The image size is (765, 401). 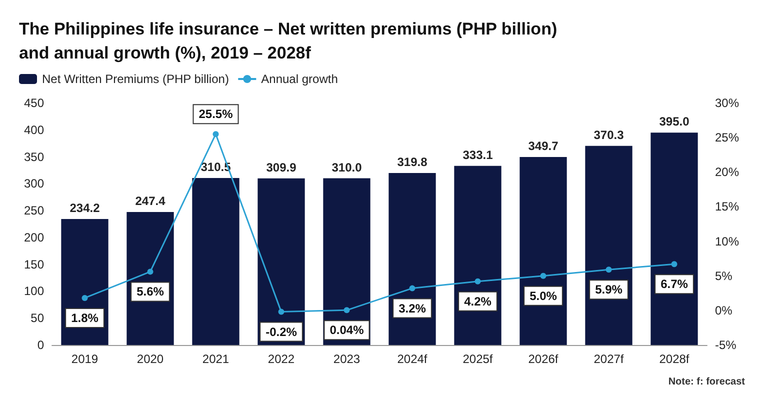 What do you see at coordinates (34, 103) in the screenshot?
I see `y-tick-label: 450` at bounding box center [34, 103].